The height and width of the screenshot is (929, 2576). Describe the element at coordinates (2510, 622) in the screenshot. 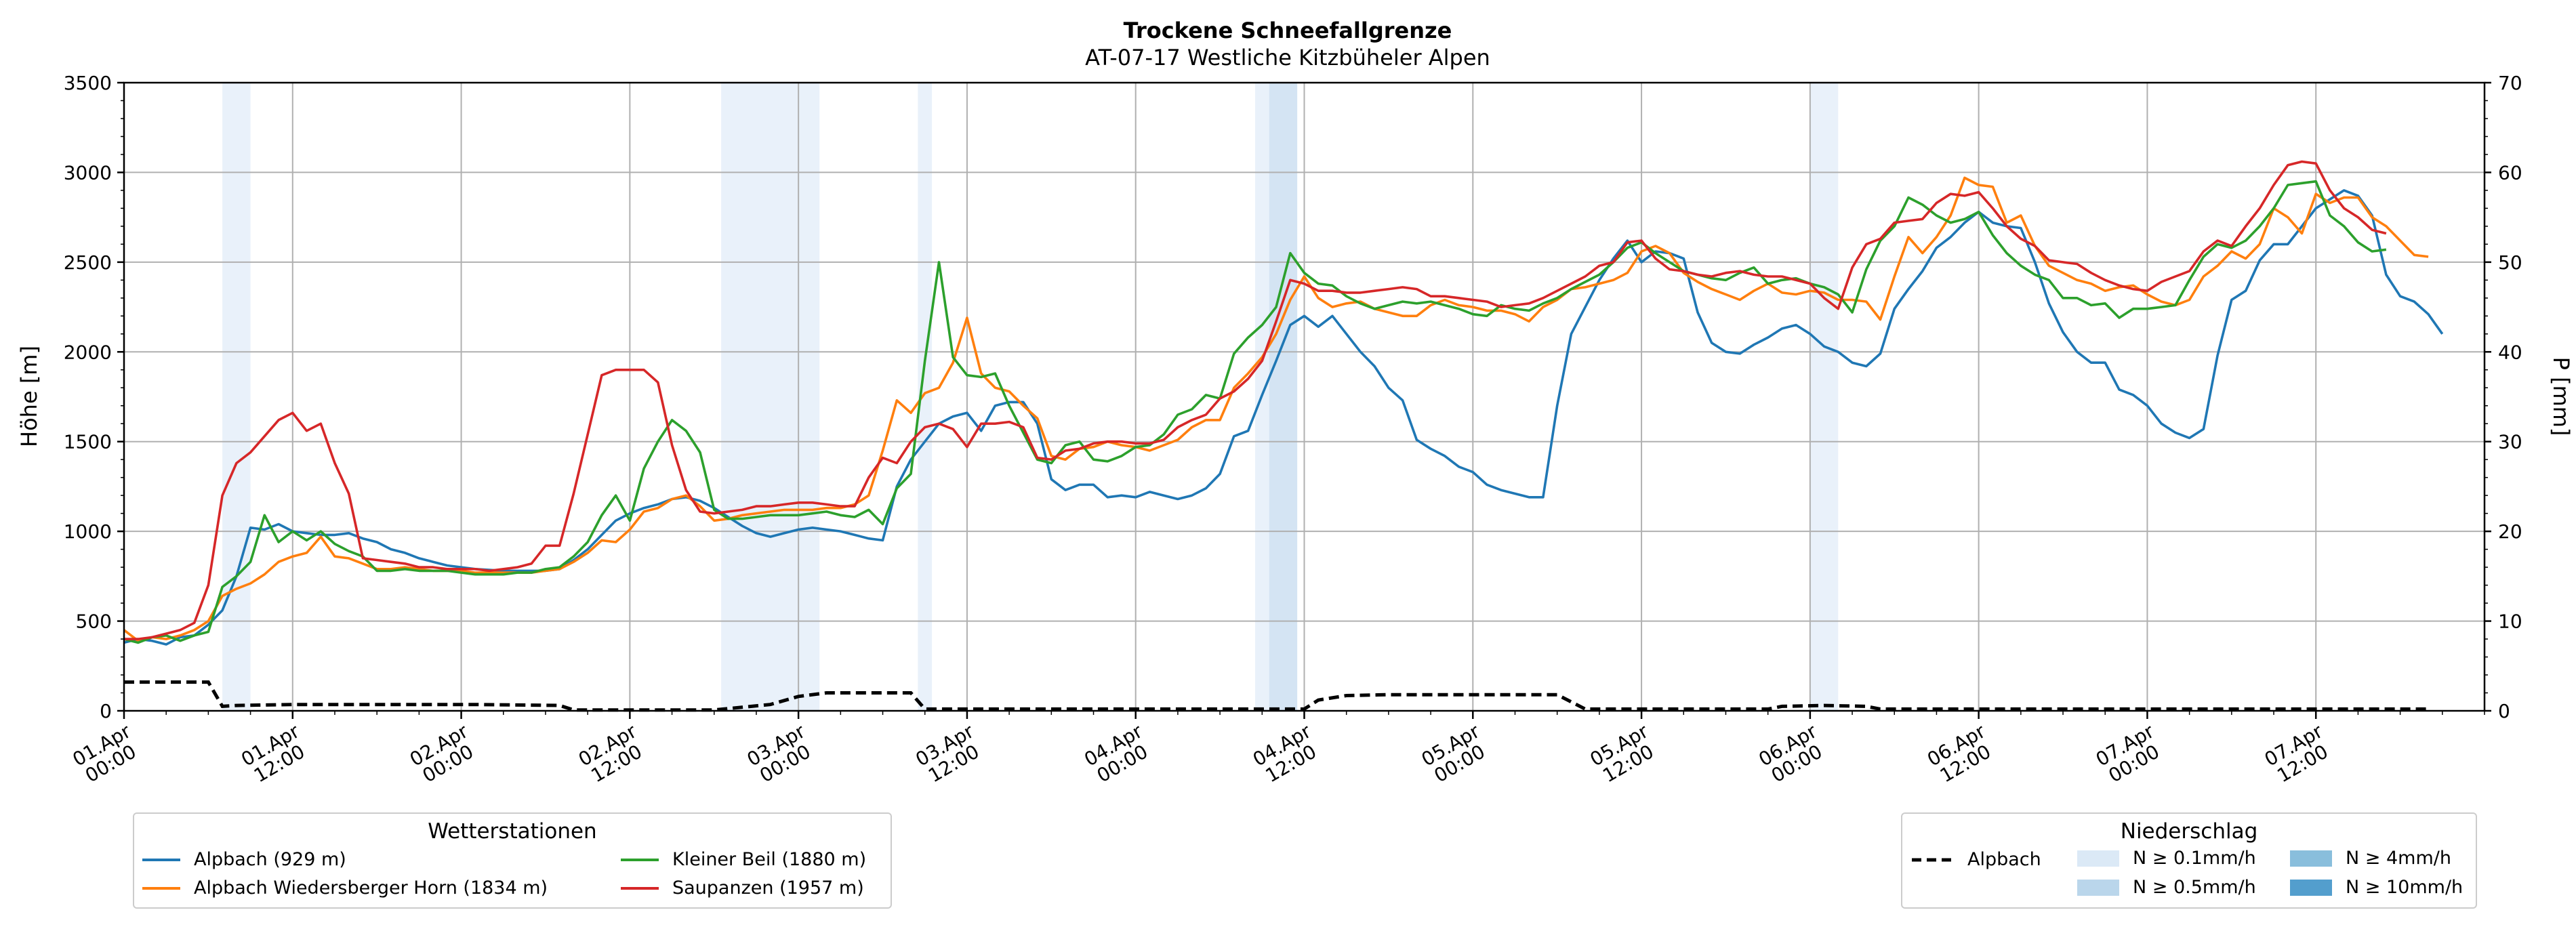

I see `y2-tick-label: 10` at that location.